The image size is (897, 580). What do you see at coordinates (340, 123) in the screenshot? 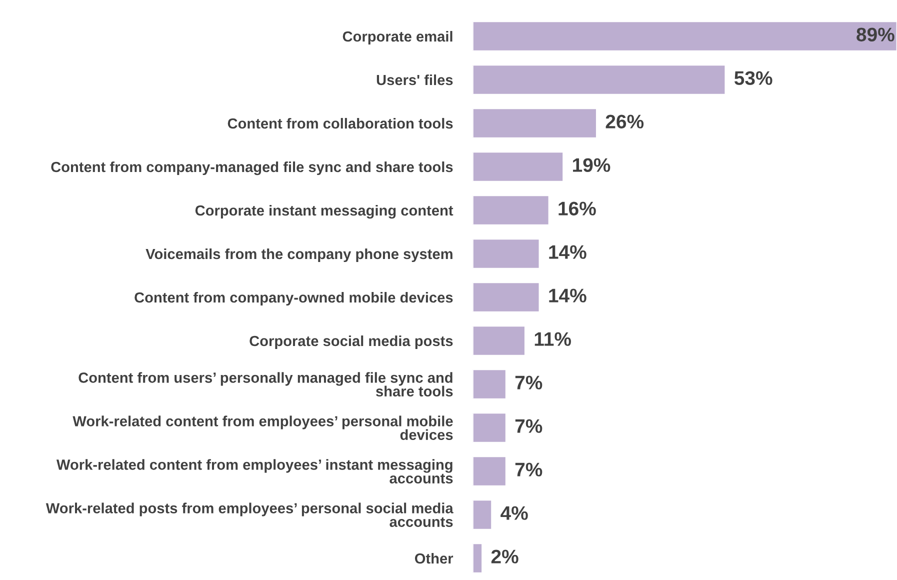
I see `y-tick-label: Content from collaboration tools` at bounding box center [340, 123].